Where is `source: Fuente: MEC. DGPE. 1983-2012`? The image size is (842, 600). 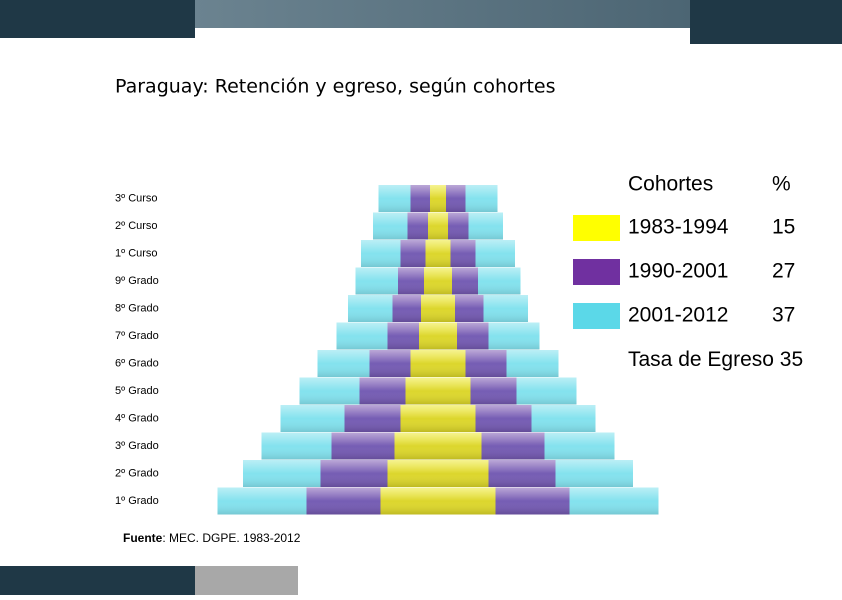 source: Fuente: MEC. DGPE. 1983-2012 is located at coordinates (212, 538).